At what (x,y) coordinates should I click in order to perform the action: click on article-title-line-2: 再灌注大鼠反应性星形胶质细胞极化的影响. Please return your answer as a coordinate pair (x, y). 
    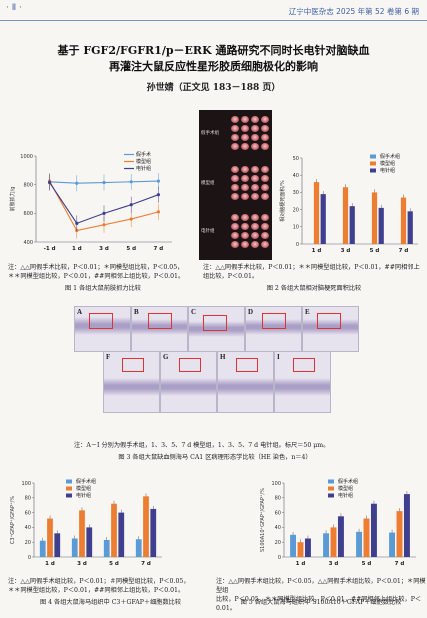
    Looking at the image, I should click on (213, 66).